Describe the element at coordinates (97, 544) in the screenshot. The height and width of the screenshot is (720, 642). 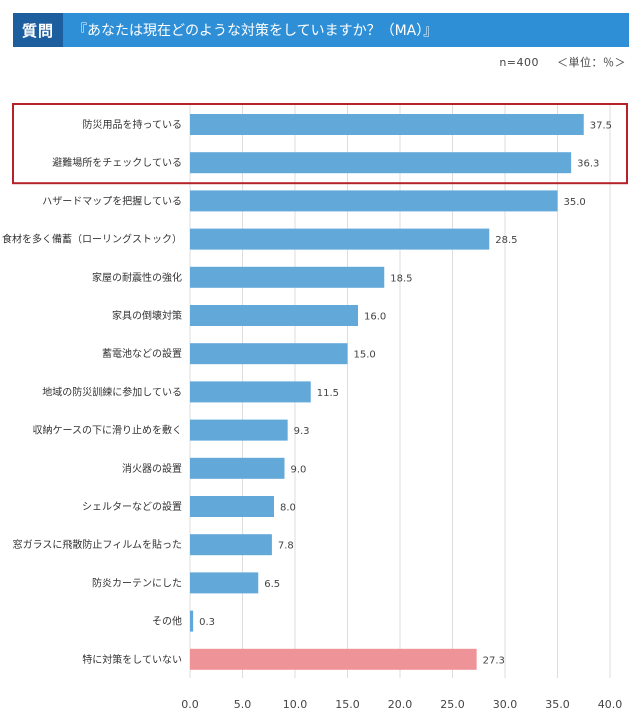
I see `category-label-11: 窓ガラスに飛散防止フィルムを貼った` at that location.